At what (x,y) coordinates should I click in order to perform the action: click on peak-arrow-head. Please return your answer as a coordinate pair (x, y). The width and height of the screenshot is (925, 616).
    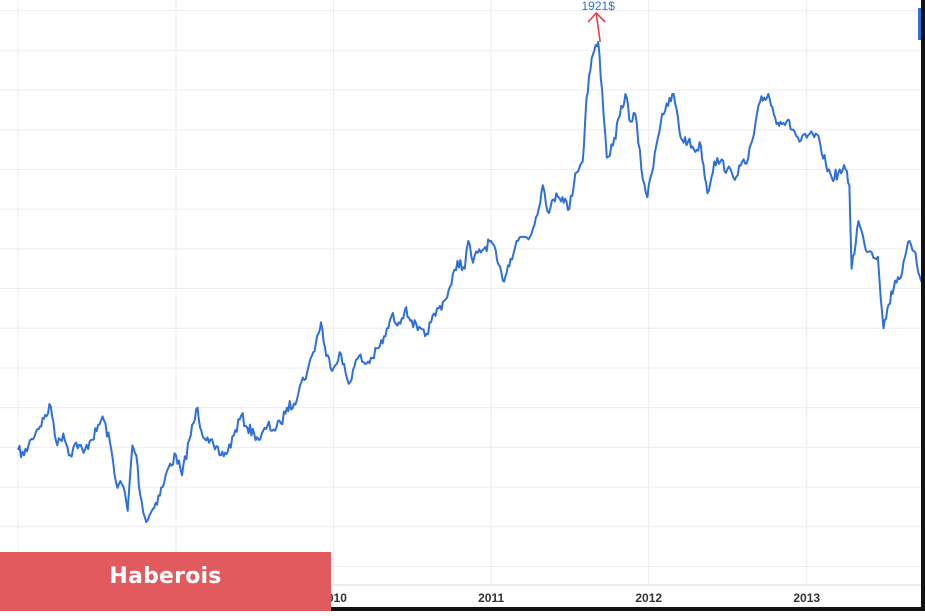
    Looking at the image, I should click on (596, 17).